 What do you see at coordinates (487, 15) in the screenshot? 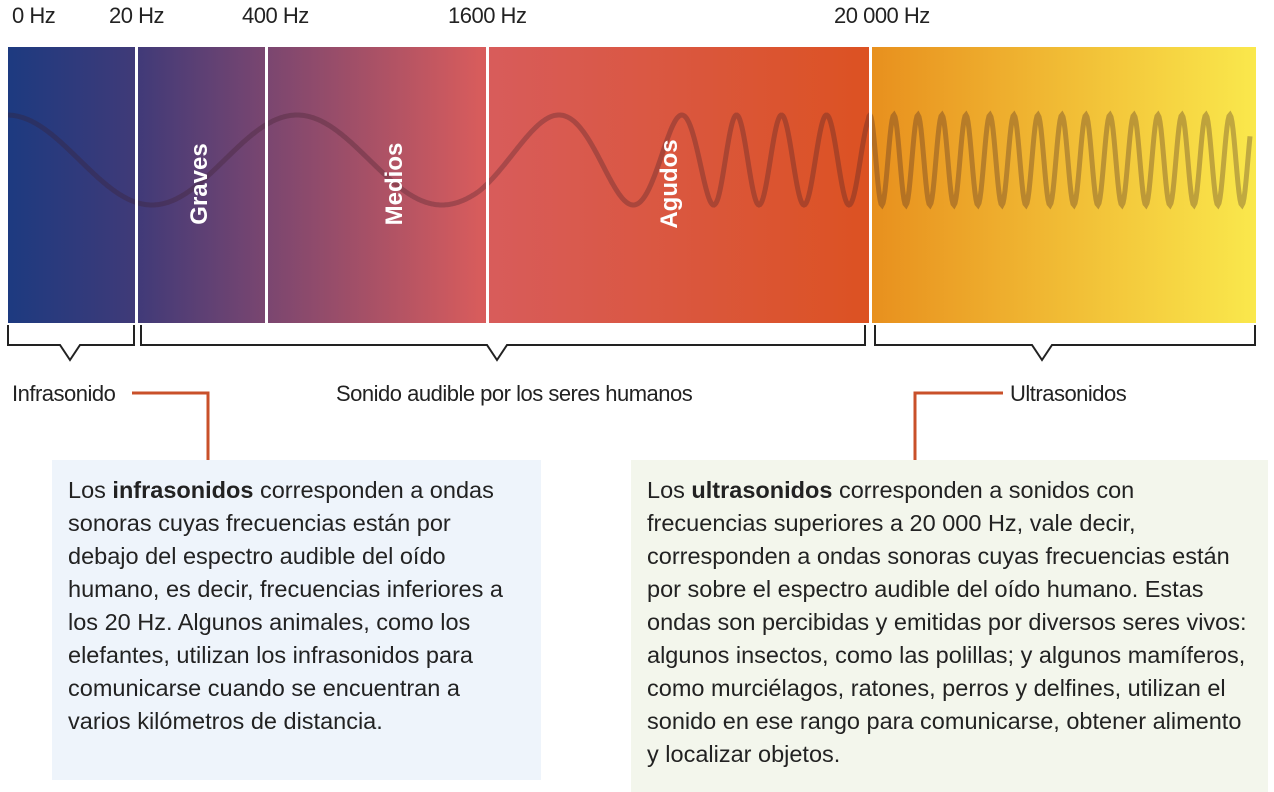
I see `freq-label: 1600 Hz` at bounding box center [487, 15].